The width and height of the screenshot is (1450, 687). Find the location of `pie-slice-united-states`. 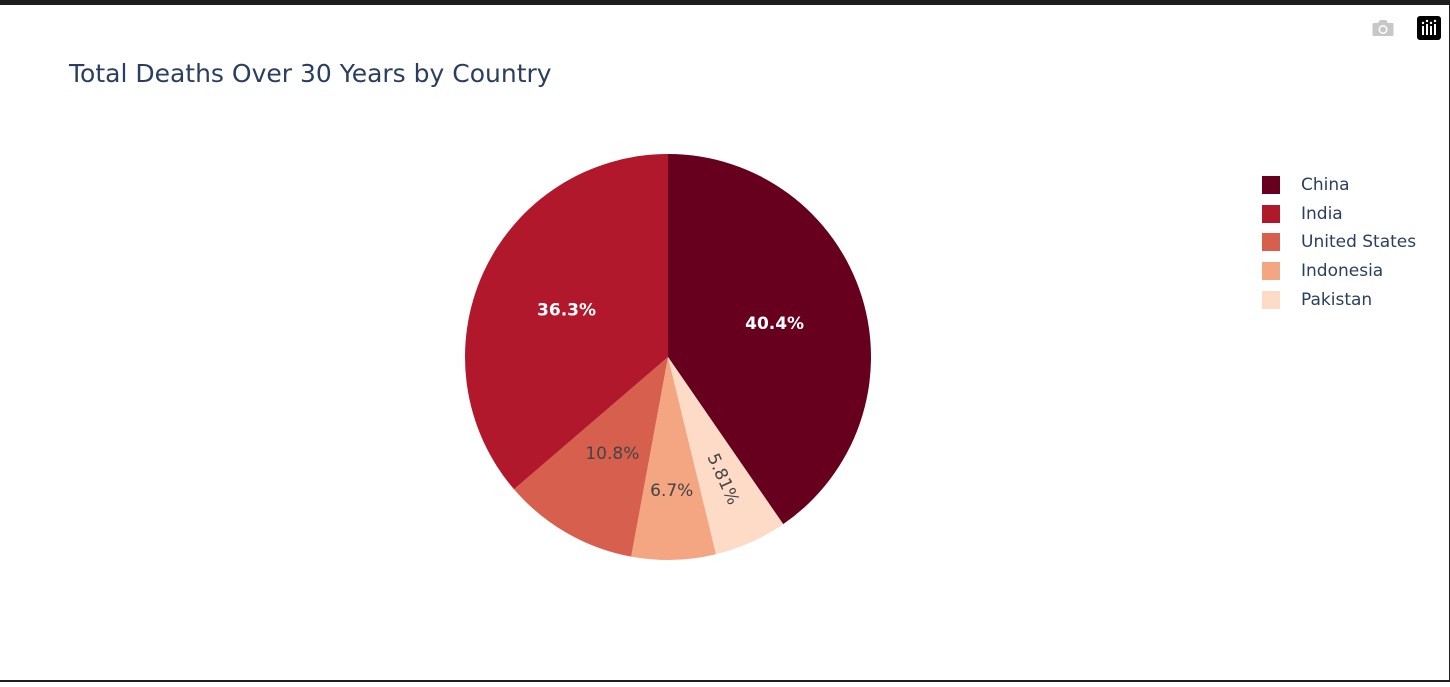

pie-slice-united-states is located at coordinates (591, 457).